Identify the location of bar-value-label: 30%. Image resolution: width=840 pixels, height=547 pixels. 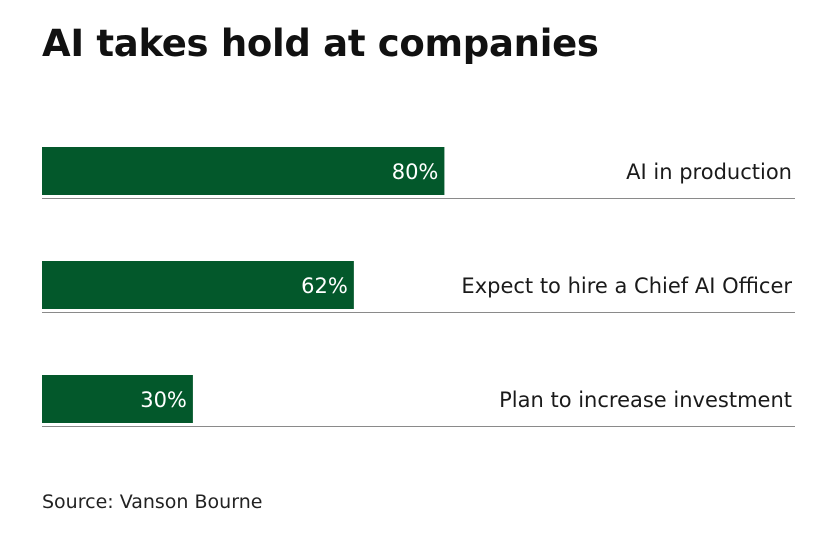
(163, 400).